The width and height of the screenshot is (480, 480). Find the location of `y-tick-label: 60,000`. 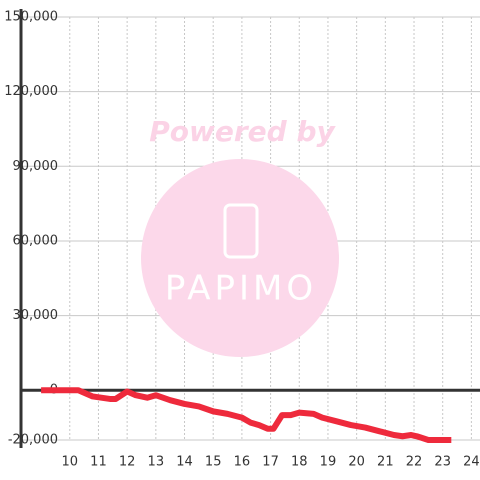

y-tick-label: 60,000 is located at coordinates (36, 240).